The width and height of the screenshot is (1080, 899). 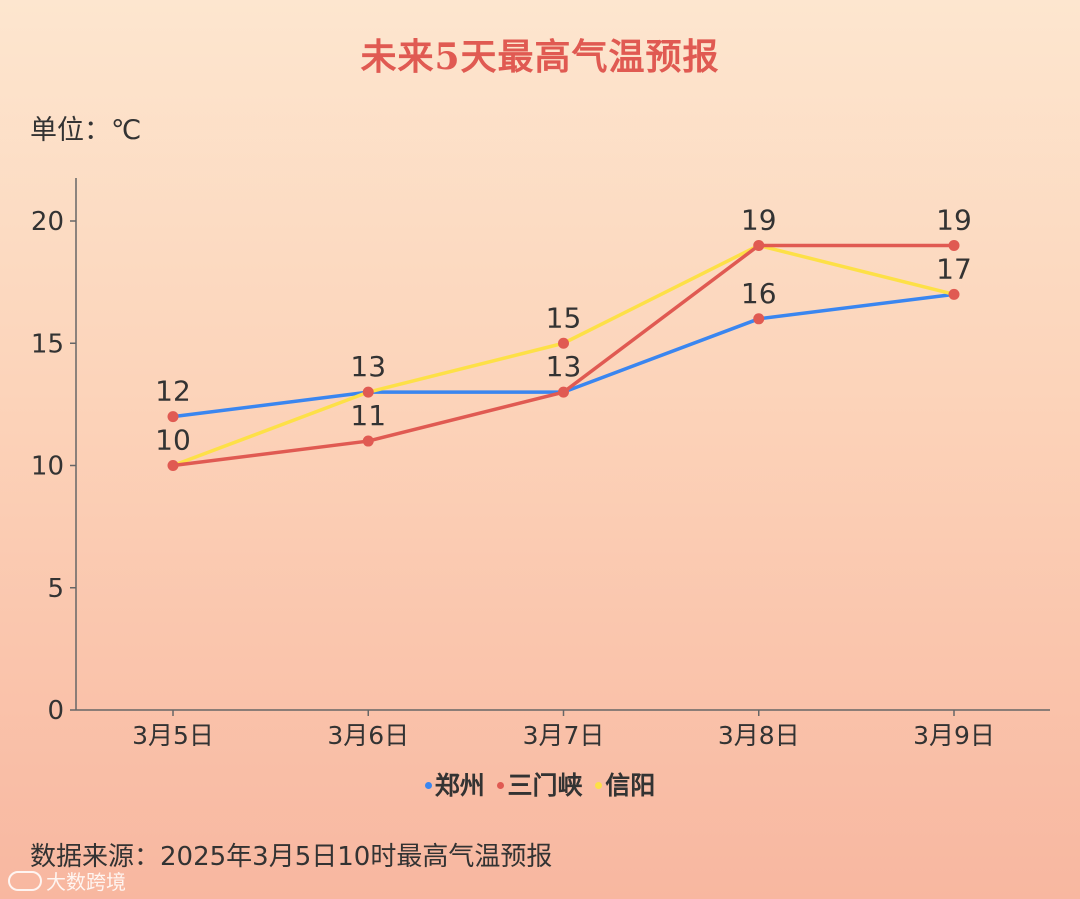 I want to click on x-tick-label: 3月7日, so click(x=564, y=735).